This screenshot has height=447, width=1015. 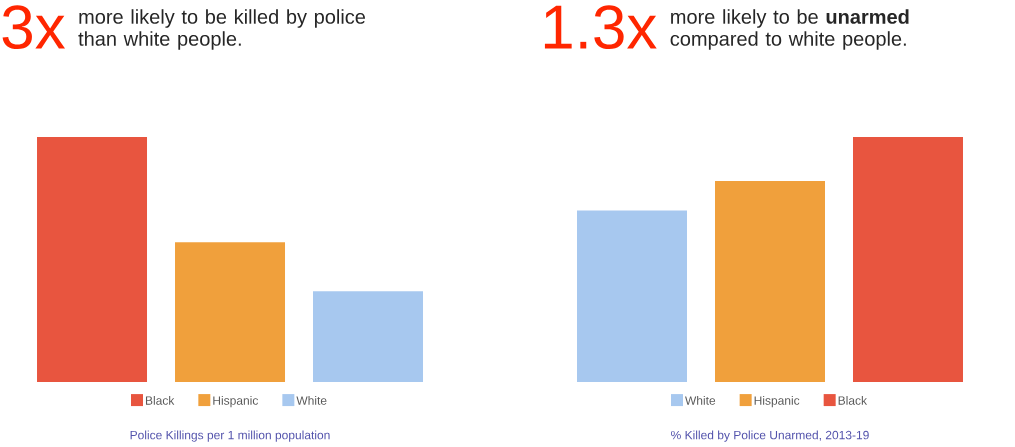 I want to click on x-axis-title: % Killed by Police Unarmed, 2013-19, so click(x=770, y=436).